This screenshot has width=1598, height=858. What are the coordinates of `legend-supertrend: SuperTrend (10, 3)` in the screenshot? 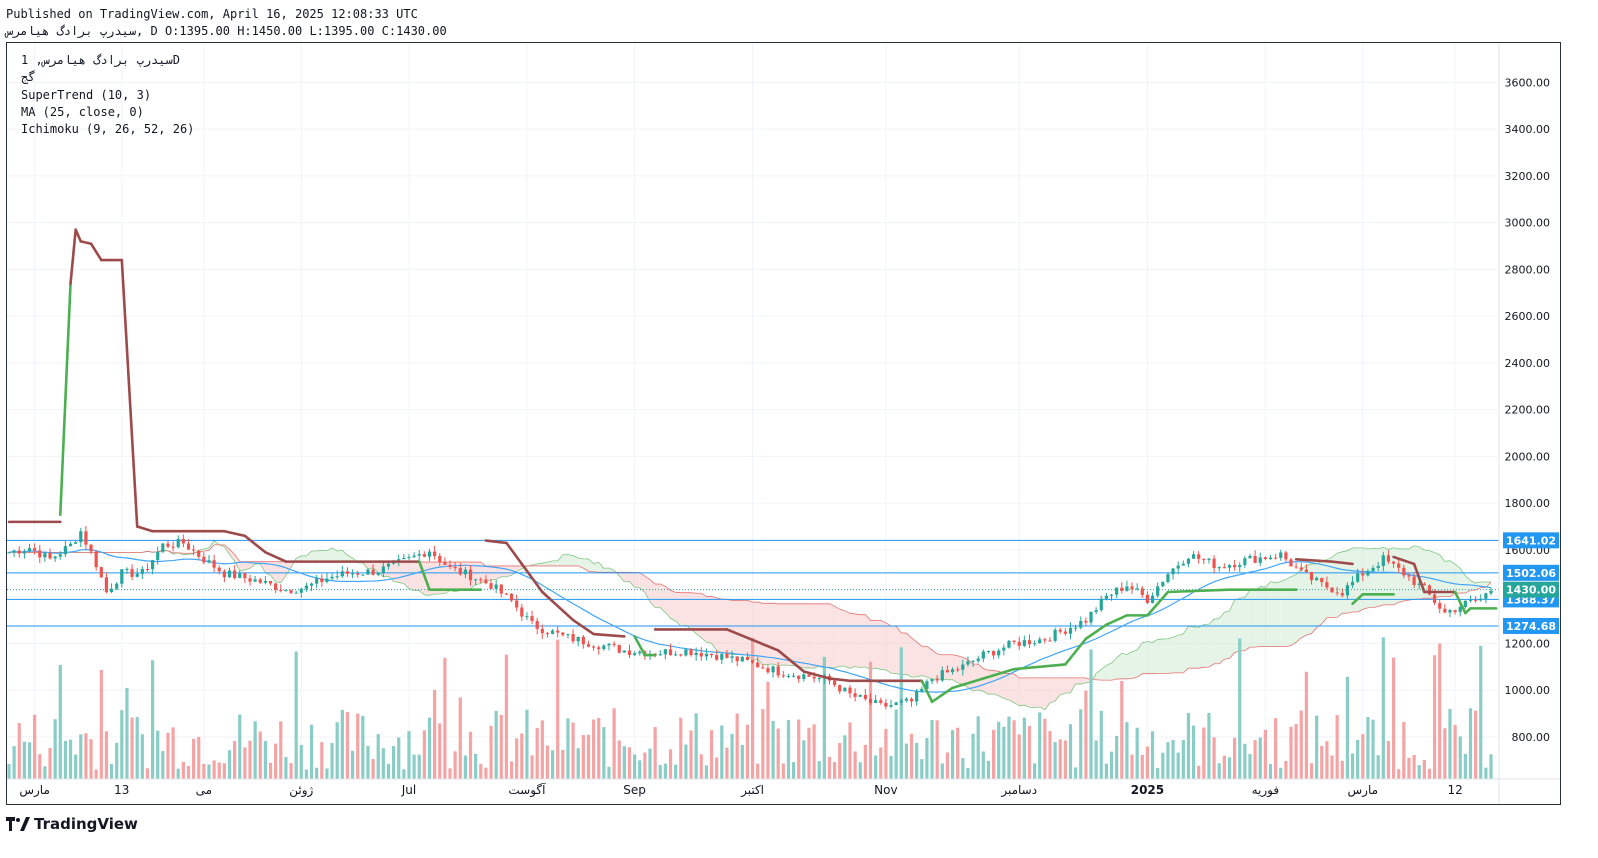 It's located at (86, 95).